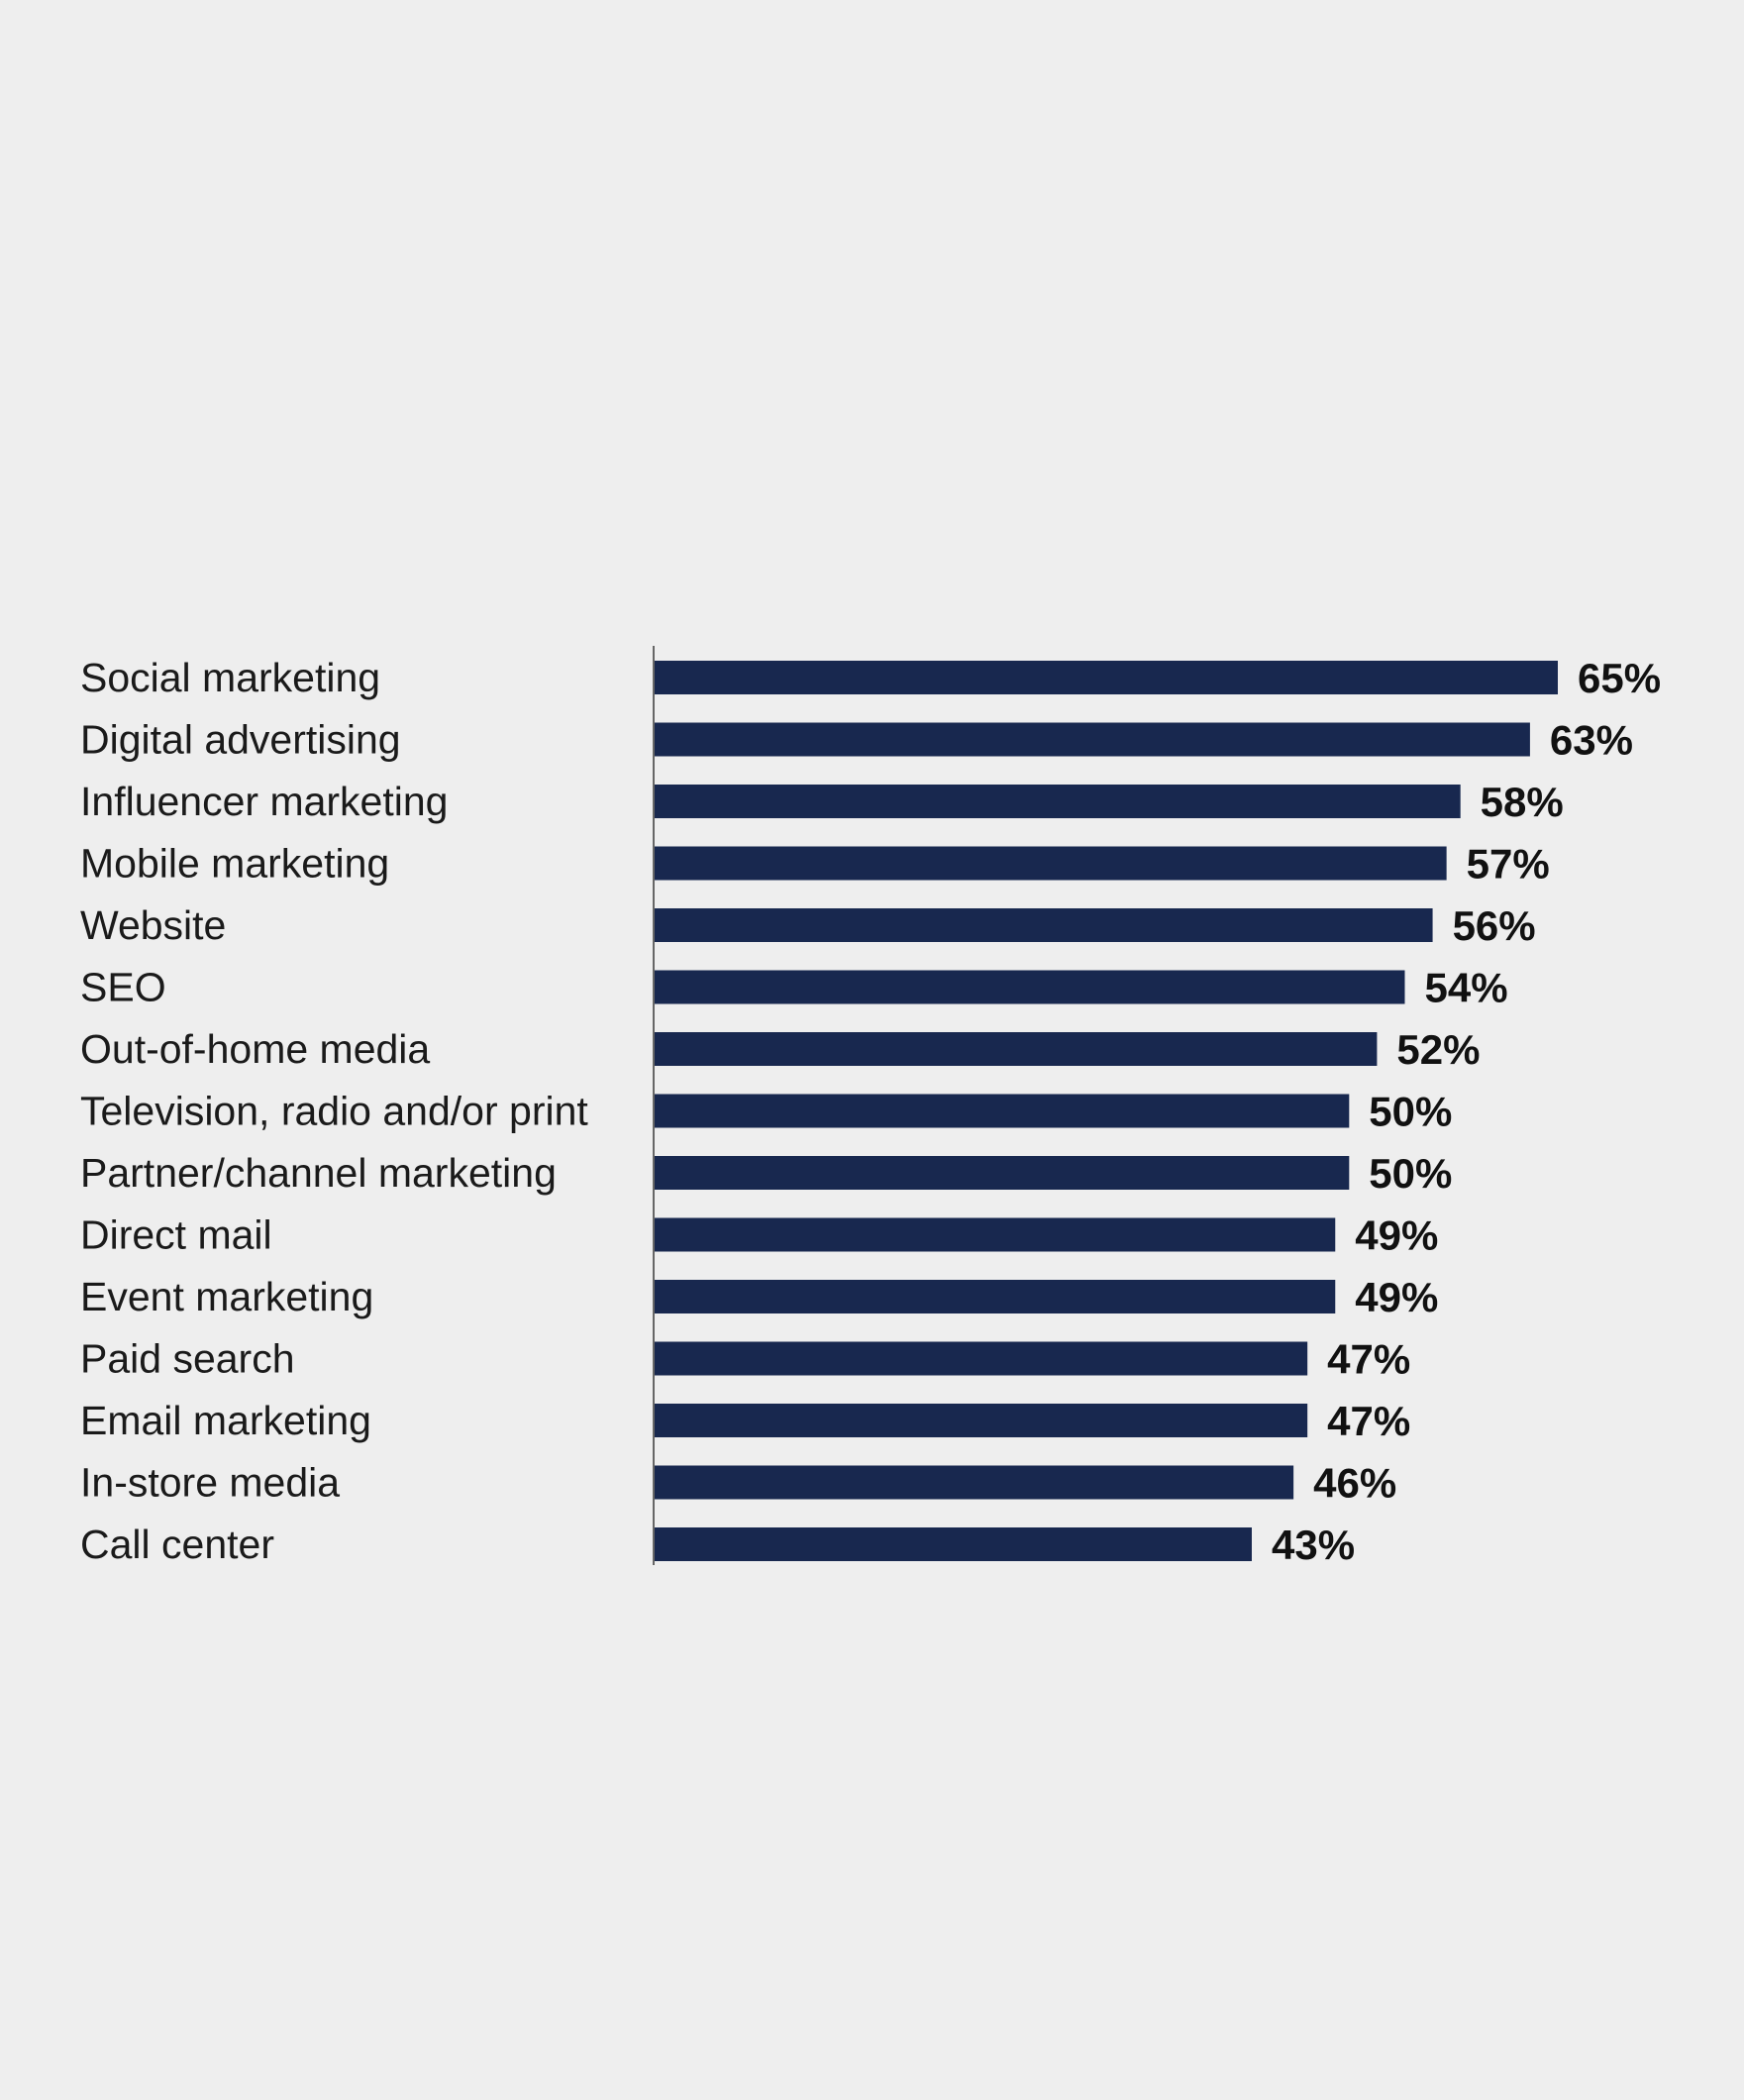 This screenshot has width=1744, height=2100. Describe the element at coordinates (1591, 740) in the screenshot. I see `value-label: 63%` at that location.